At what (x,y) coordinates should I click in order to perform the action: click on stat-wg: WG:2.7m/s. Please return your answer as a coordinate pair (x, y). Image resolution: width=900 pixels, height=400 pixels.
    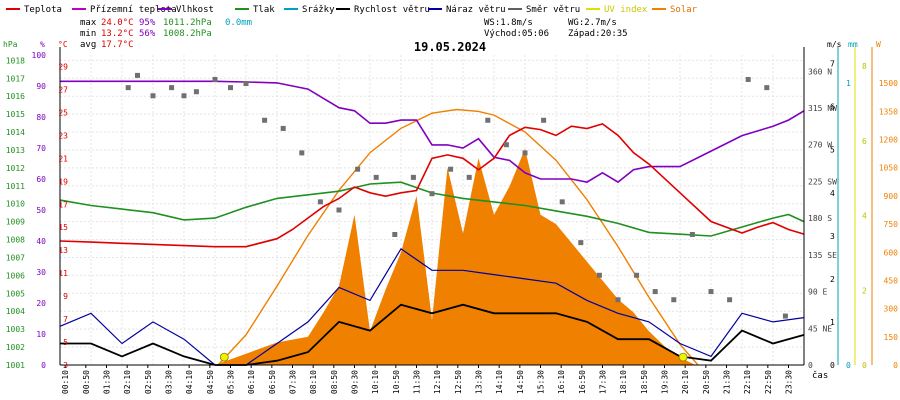
    Looking at the image, I should click on (592, 23).